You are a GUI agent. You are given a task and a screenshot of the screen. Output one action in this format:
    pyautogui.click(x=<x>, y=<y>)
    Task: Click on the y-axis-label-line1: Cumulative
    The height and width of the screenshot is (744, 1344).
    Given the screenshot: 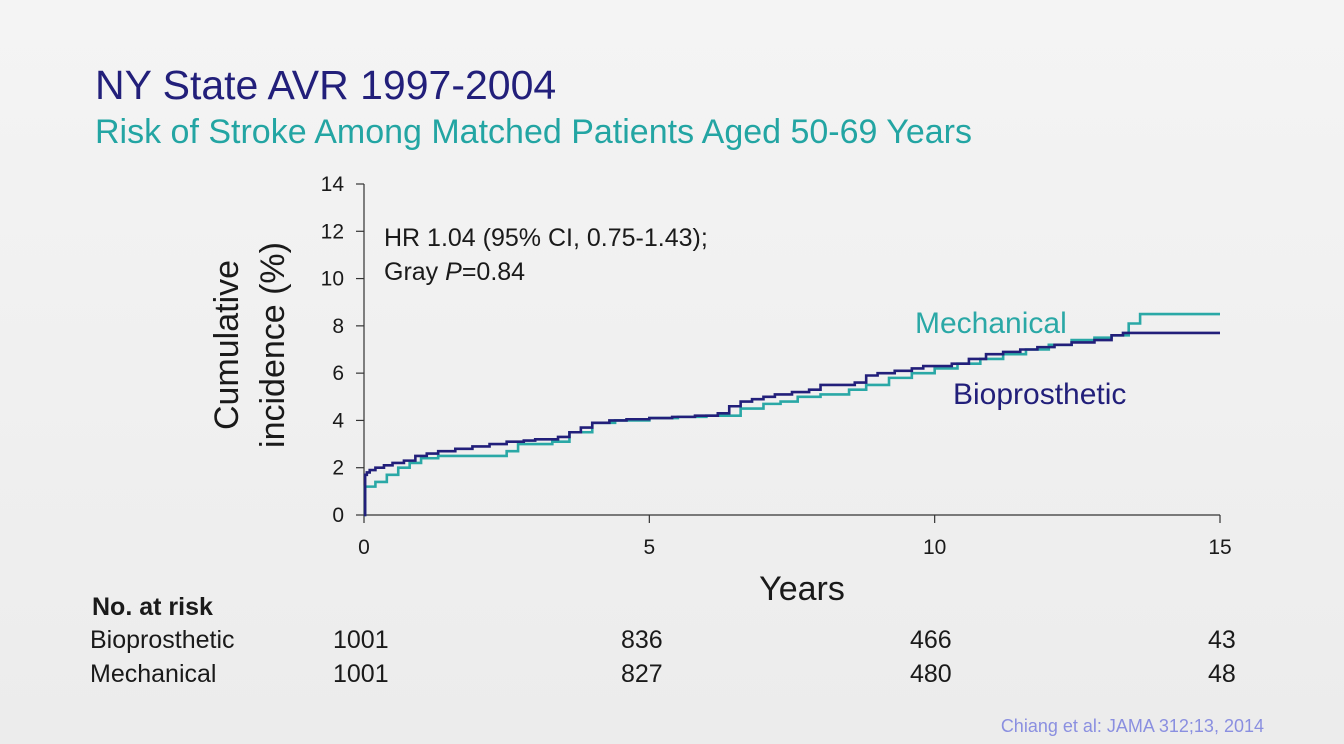 What is the action you would take?
    pyautogui.click(x=227, y=345)
    